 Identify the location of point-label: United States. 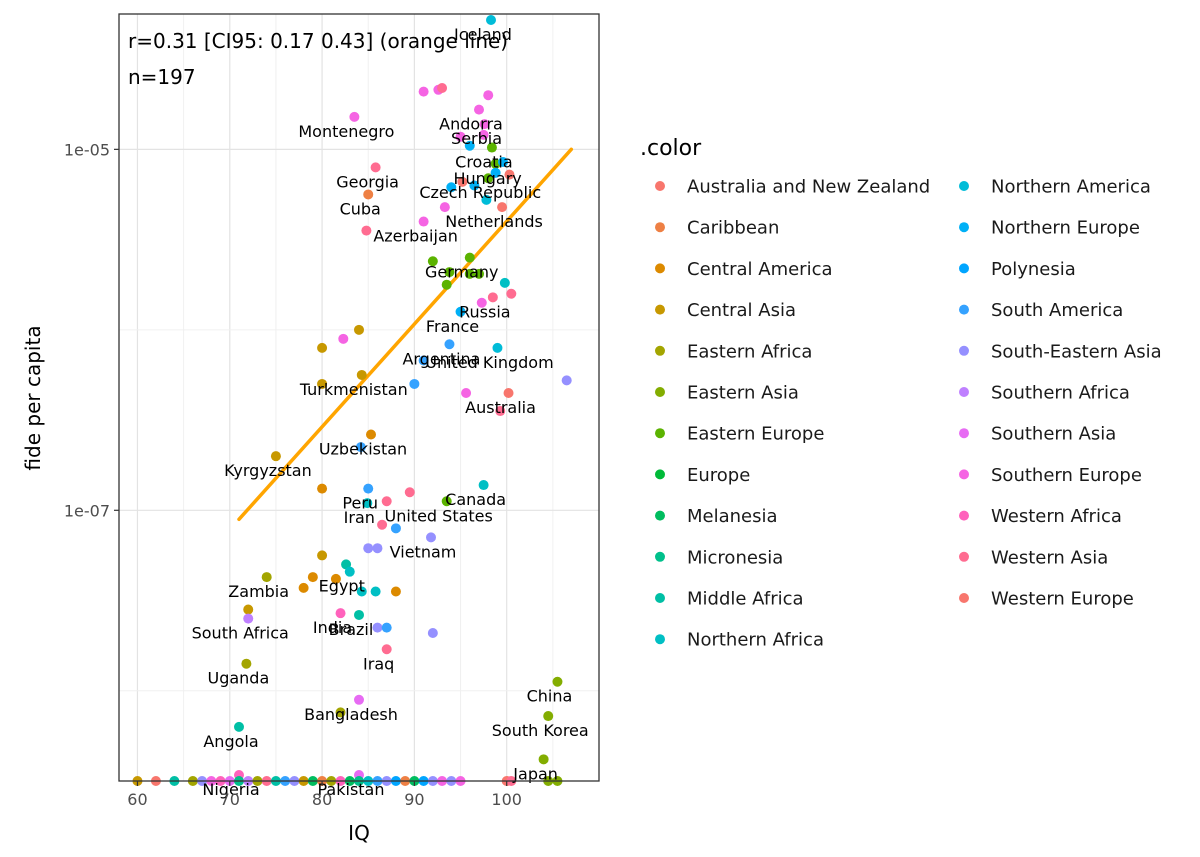
(439, 515).